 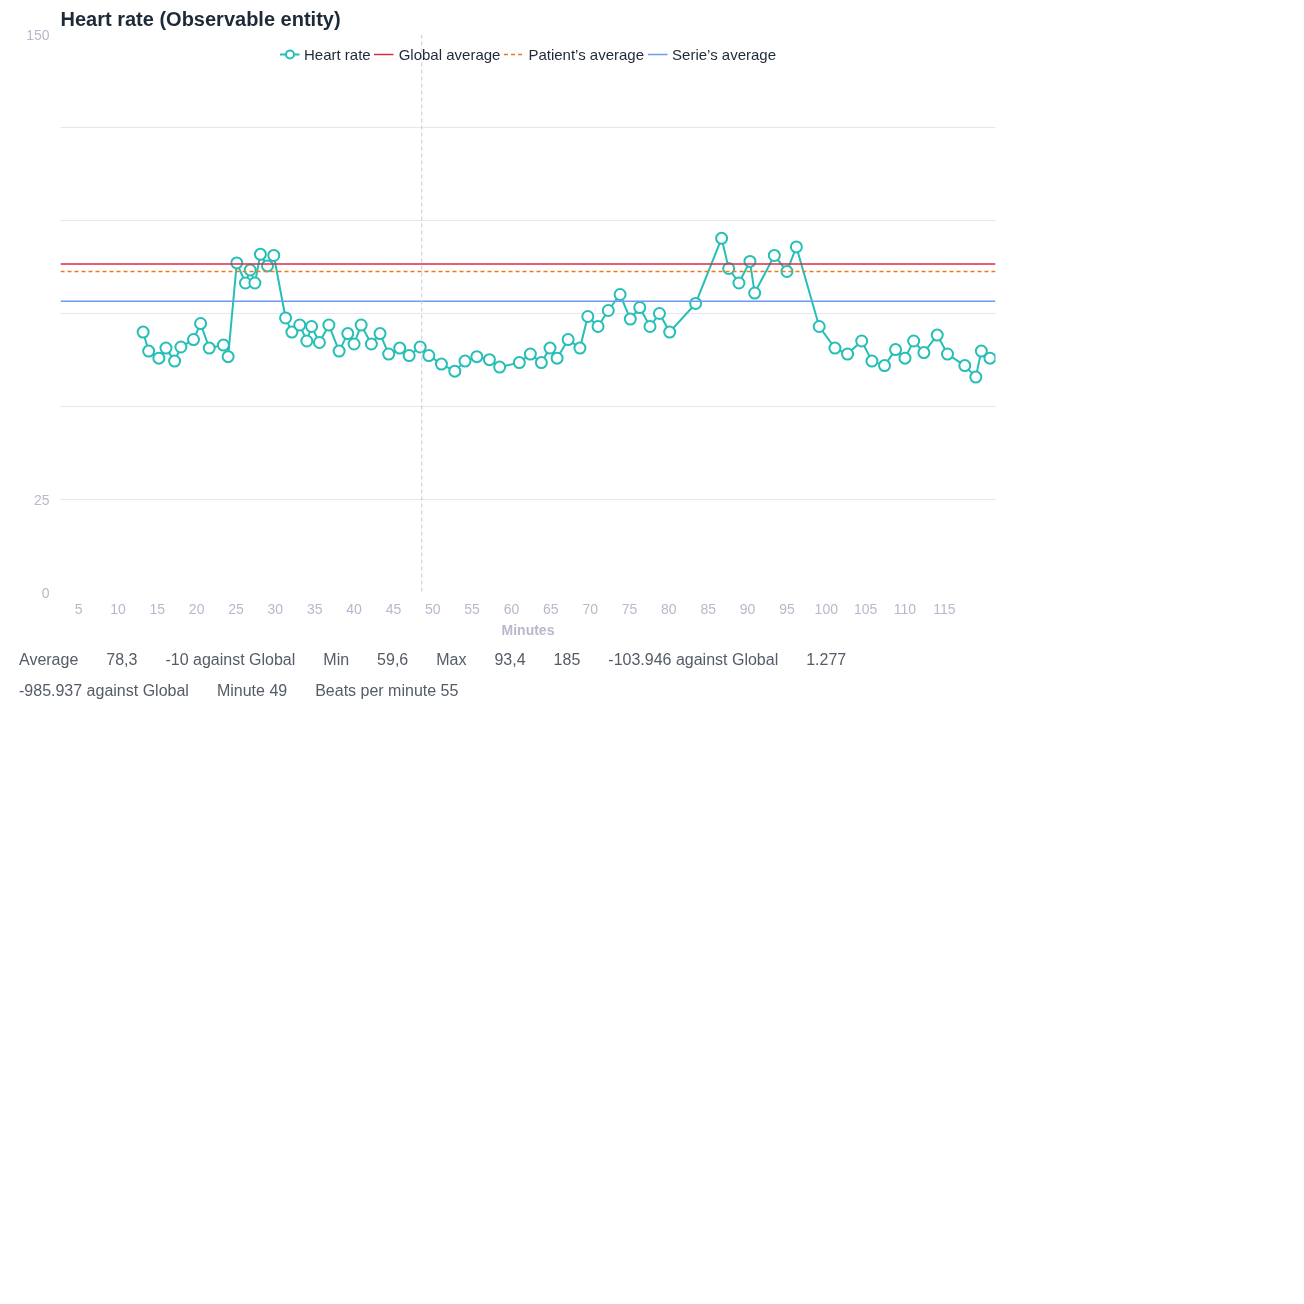 What do you see at coordinates (41, 499) in the screenshot?
I see `y-tick-label: 25` at bounding box center [41, 499].